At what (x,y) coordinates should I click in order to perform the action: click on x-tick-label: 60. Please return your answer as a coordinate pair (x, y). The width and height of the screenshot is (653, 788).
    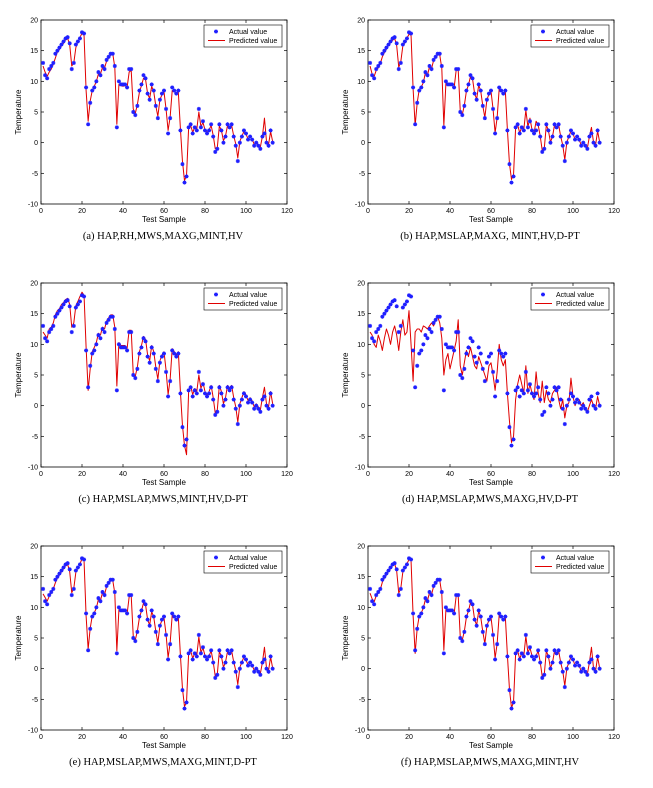
    Looking at the image, I should click on (164, 211).